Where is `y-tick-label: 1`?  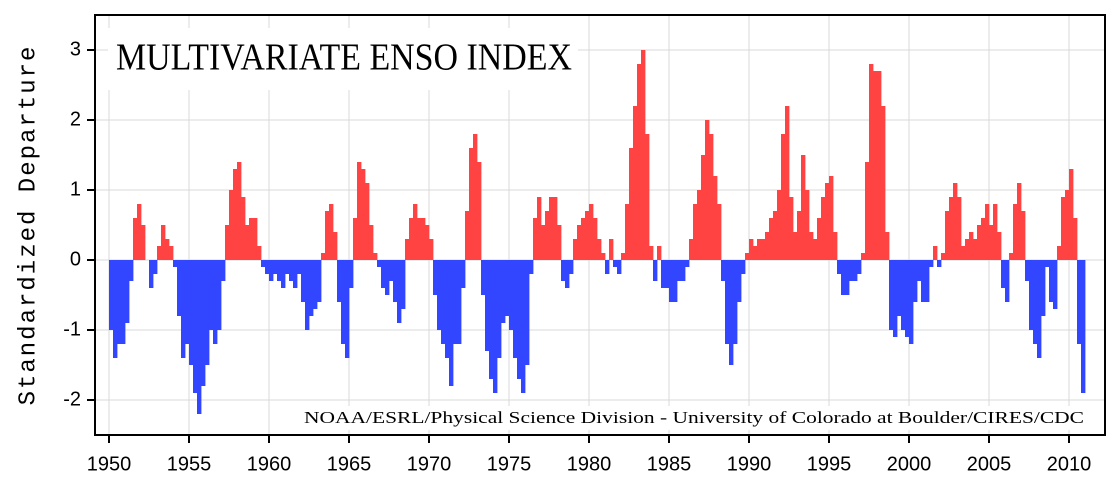 y-tick-label: 1 is located at coordinates (75, 189).